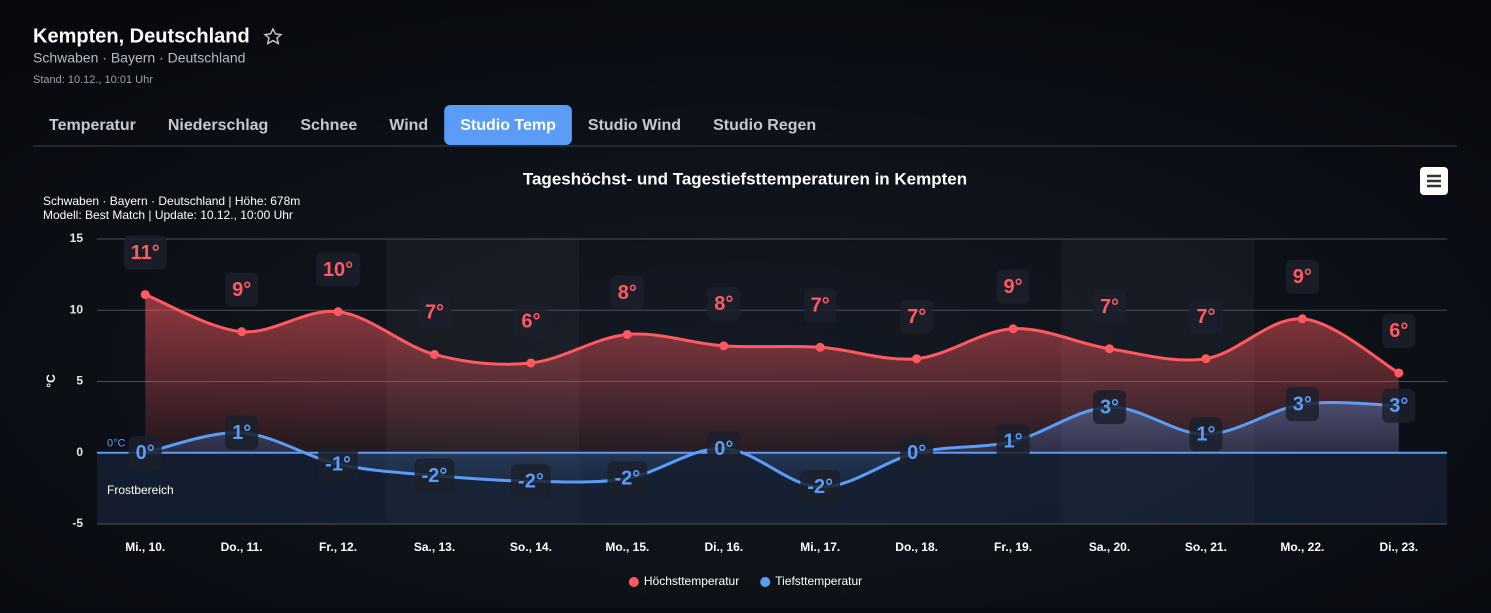 The height and width of the screenshot is (613, 1491). Describe the element at coordinates (92, 125) in the screenshot. I see `tab: Temperatur` at that location.